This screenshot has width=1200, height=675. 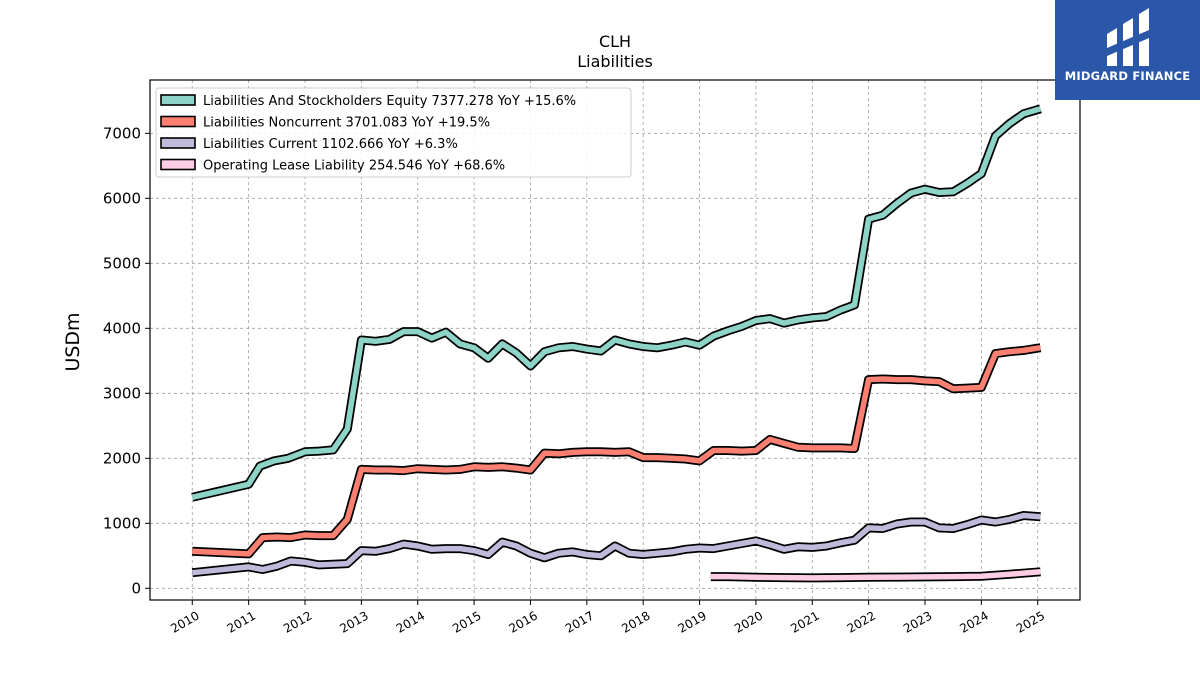 I want to click on x-tick-label: 2023, so click(x=917, y=621).